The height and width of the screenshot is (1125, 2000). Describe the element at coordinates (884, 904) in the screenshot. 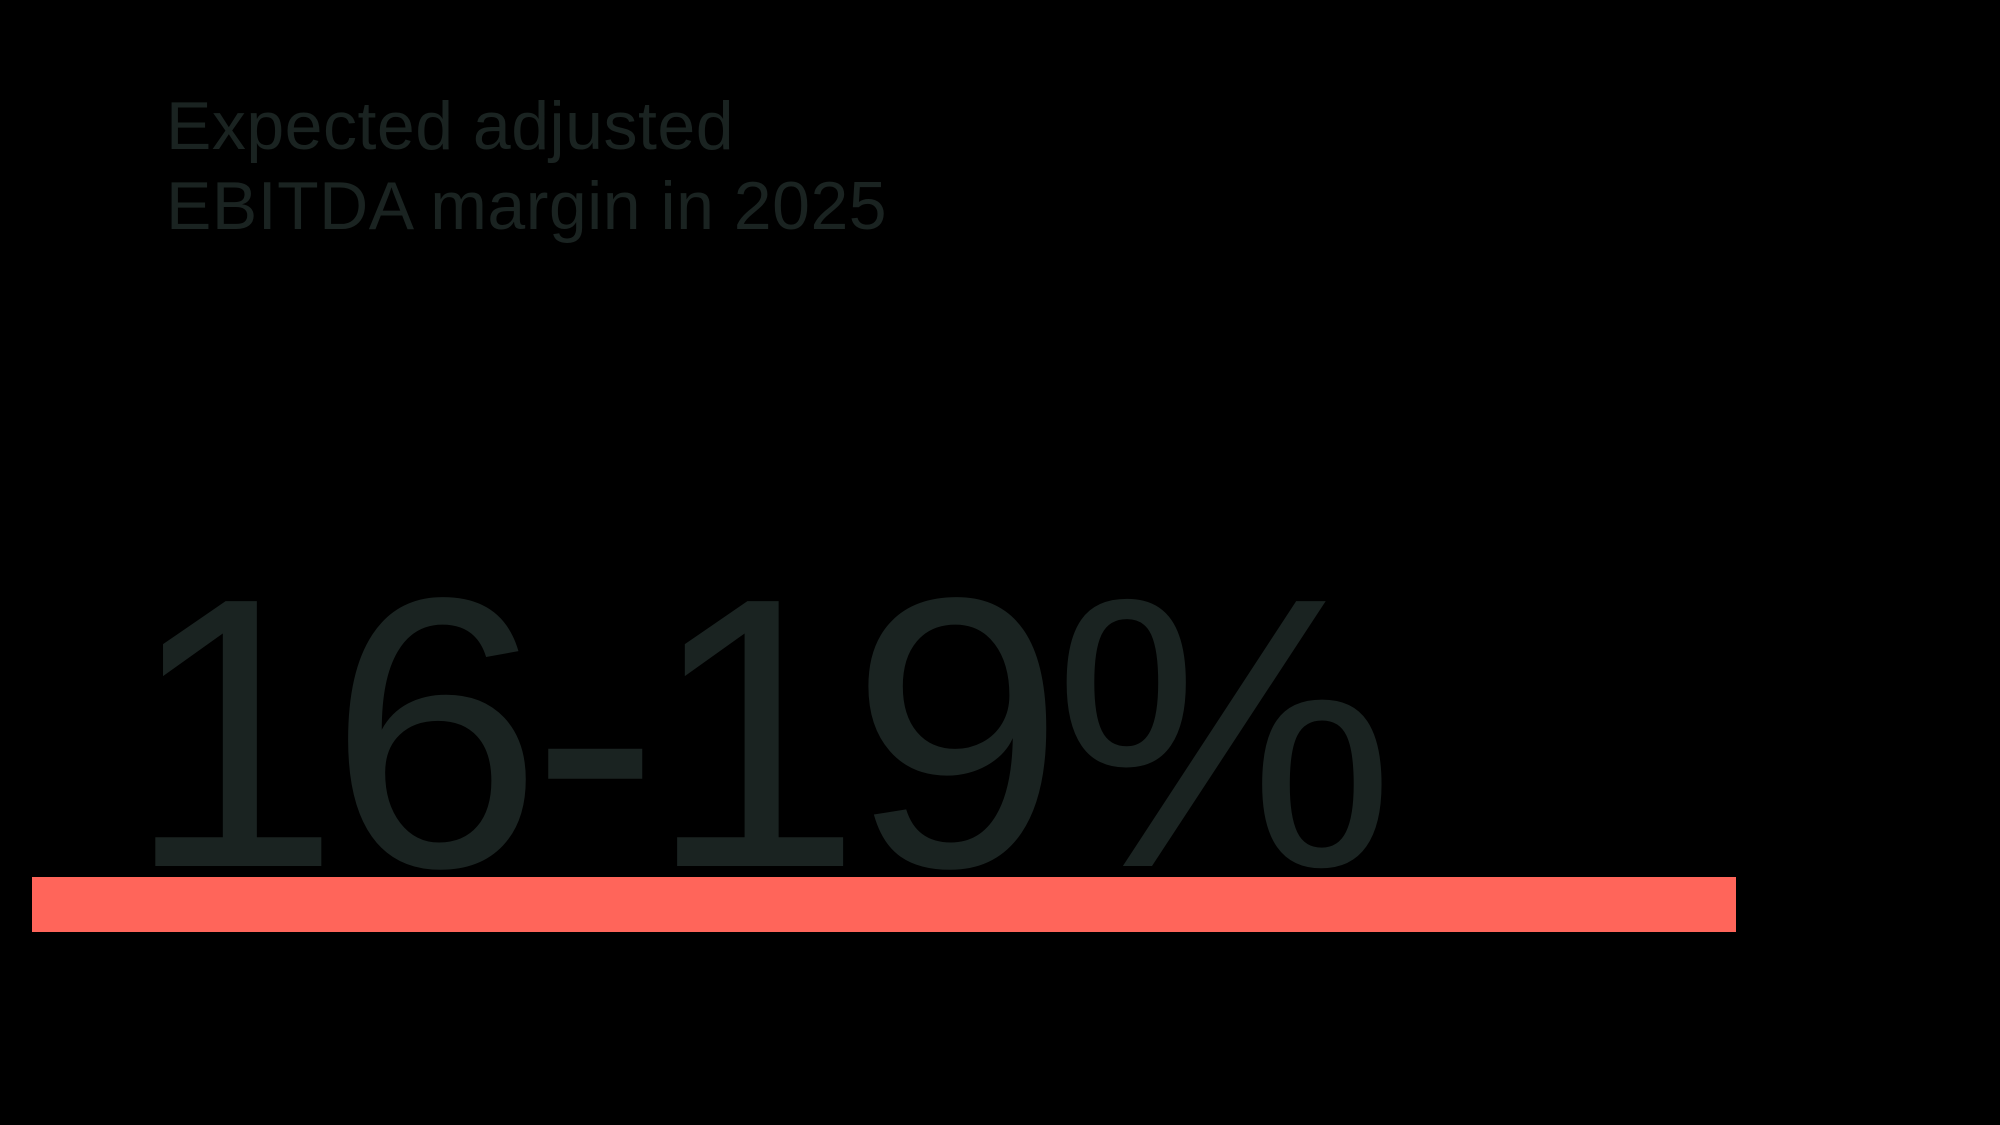

I see `accent-underline-bar` at that location.